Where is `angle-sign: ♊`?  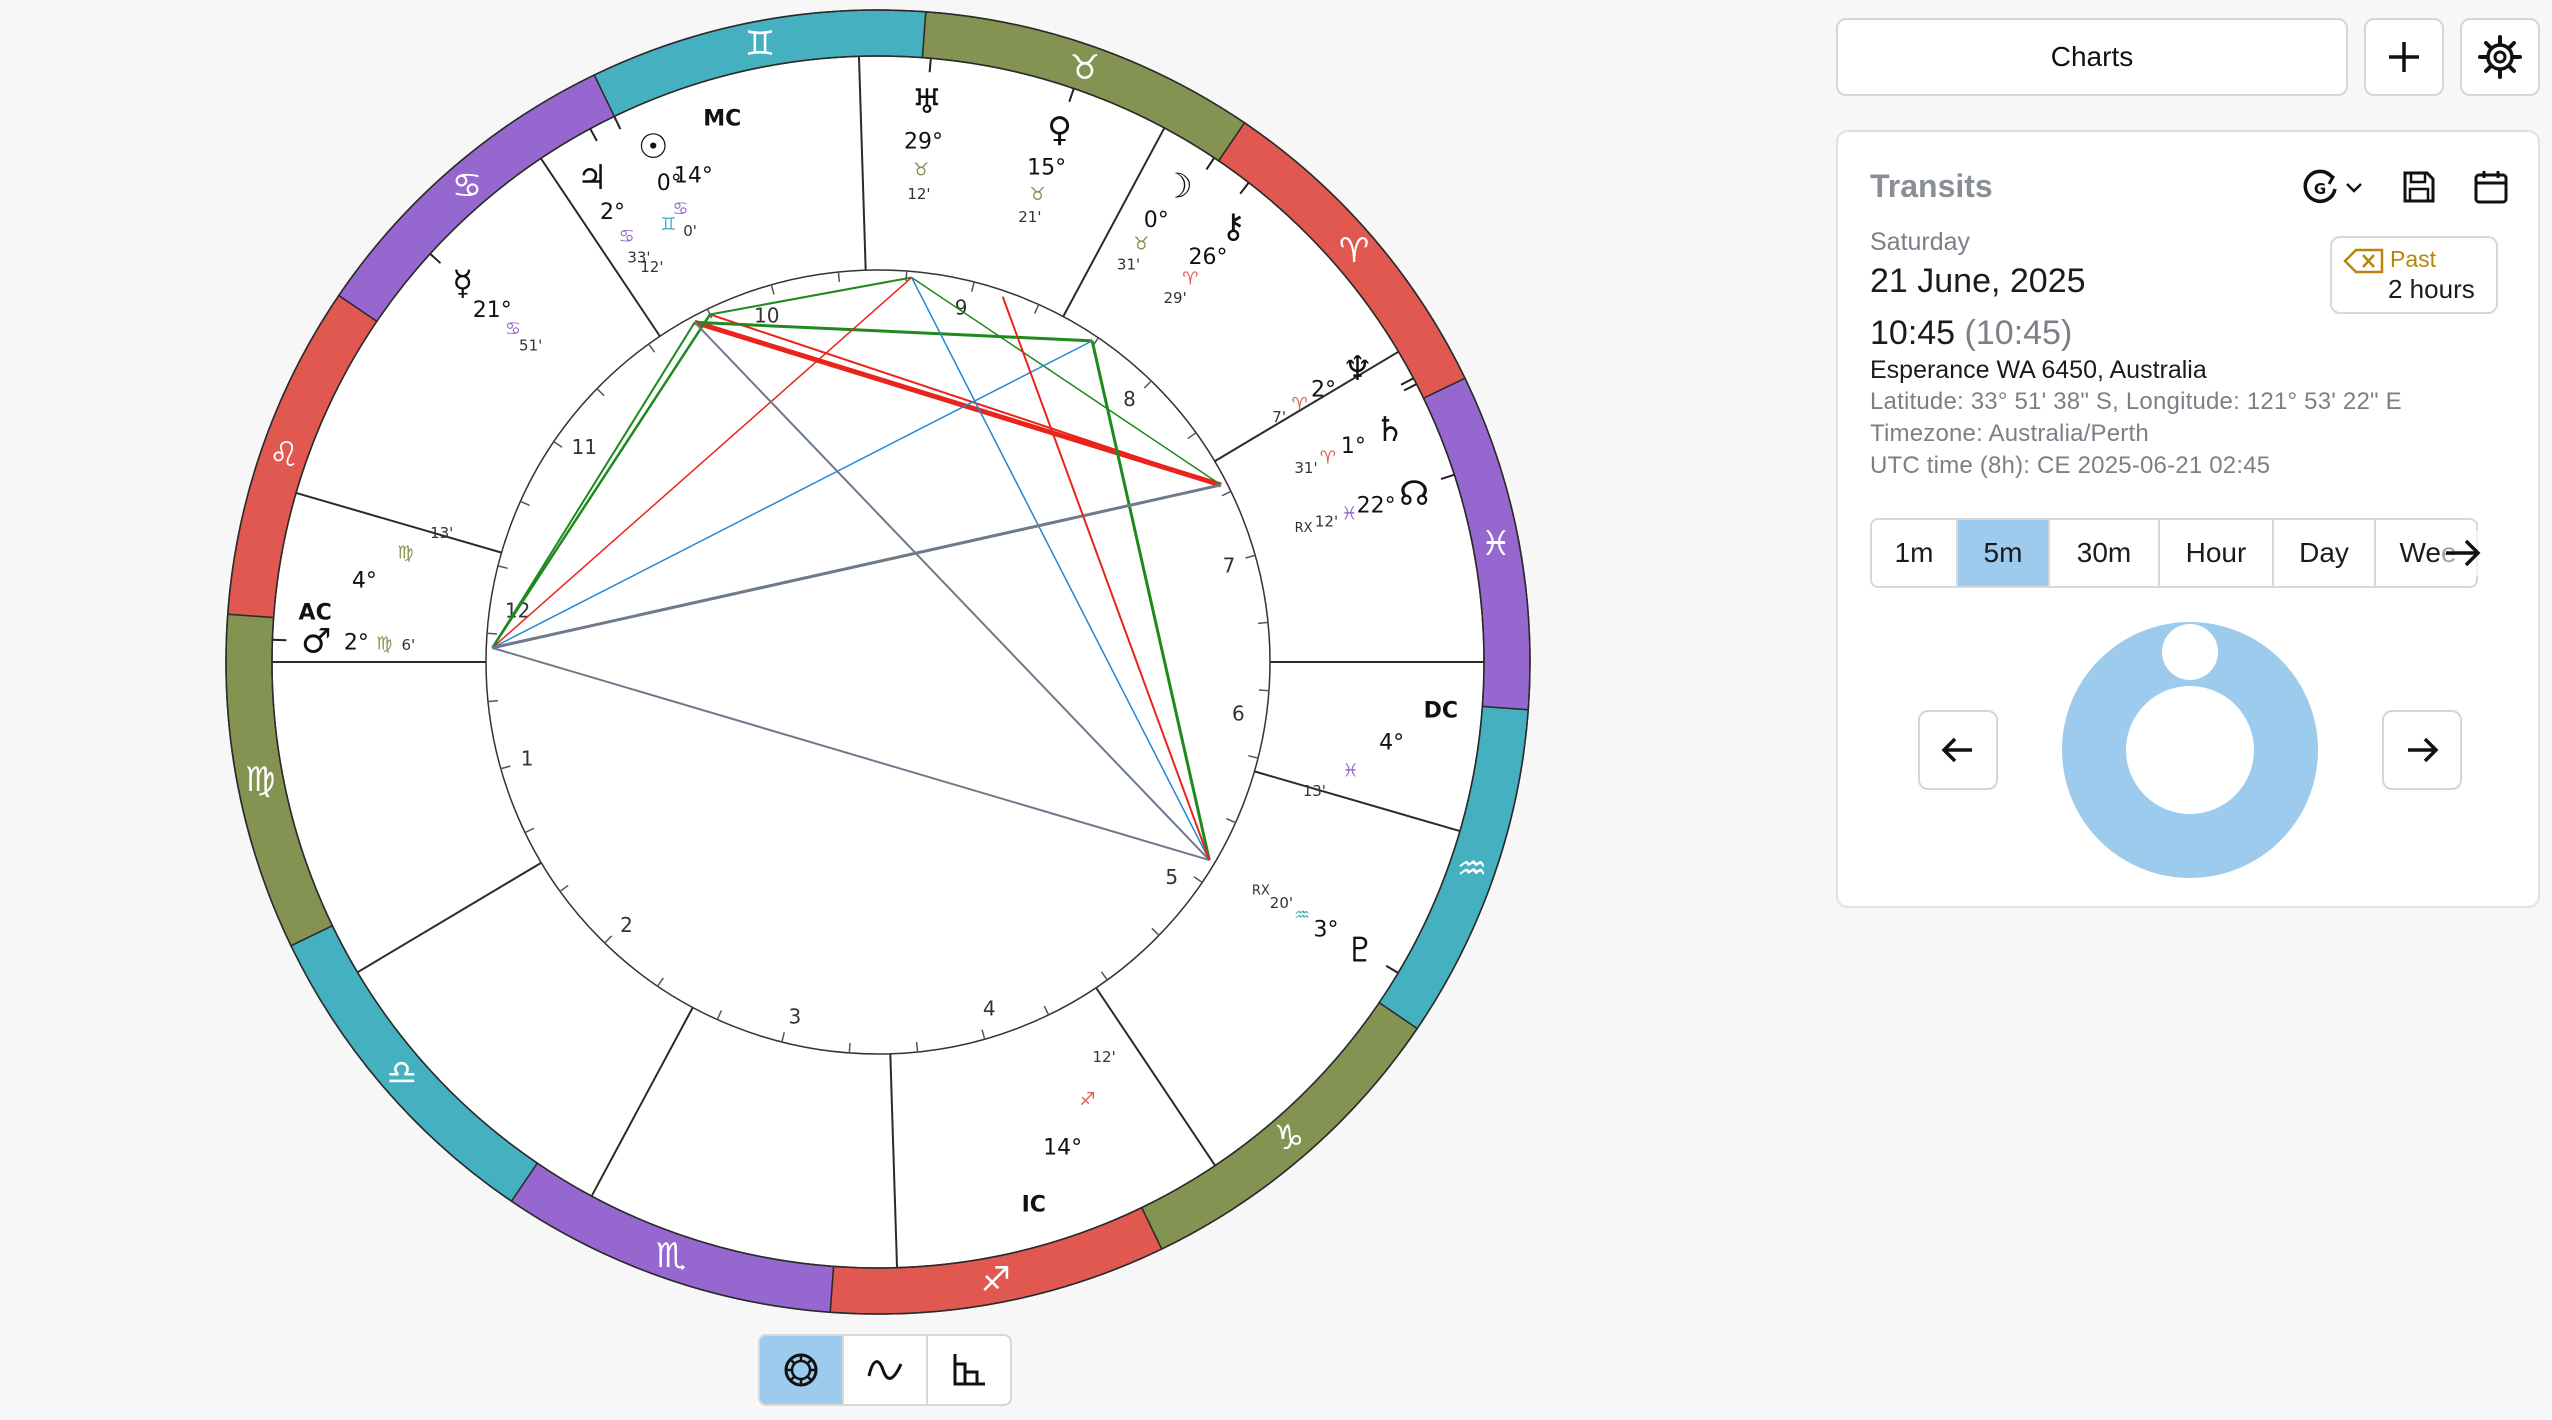 angle-sign: ♊ is located at coordinates (668, 224).